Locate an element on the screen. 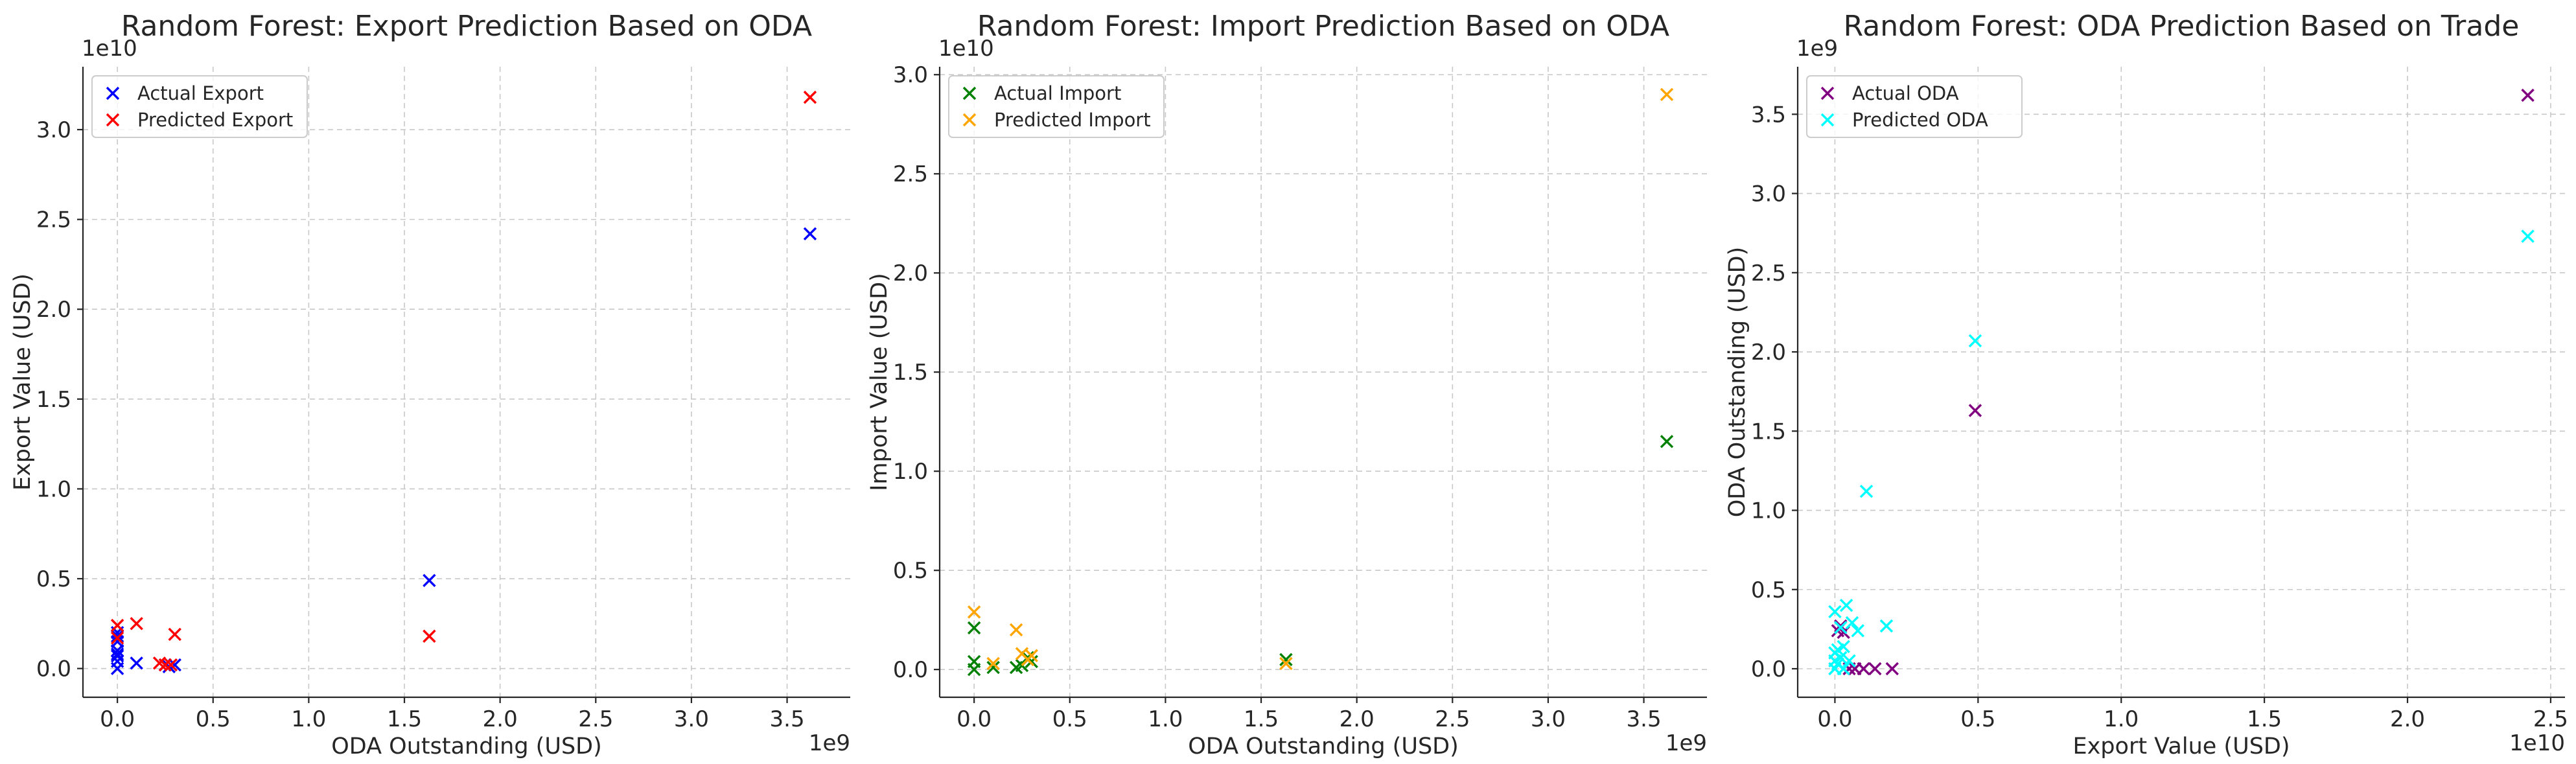  x-offset-label: 1e9 is located at coordinates (1686, 743).